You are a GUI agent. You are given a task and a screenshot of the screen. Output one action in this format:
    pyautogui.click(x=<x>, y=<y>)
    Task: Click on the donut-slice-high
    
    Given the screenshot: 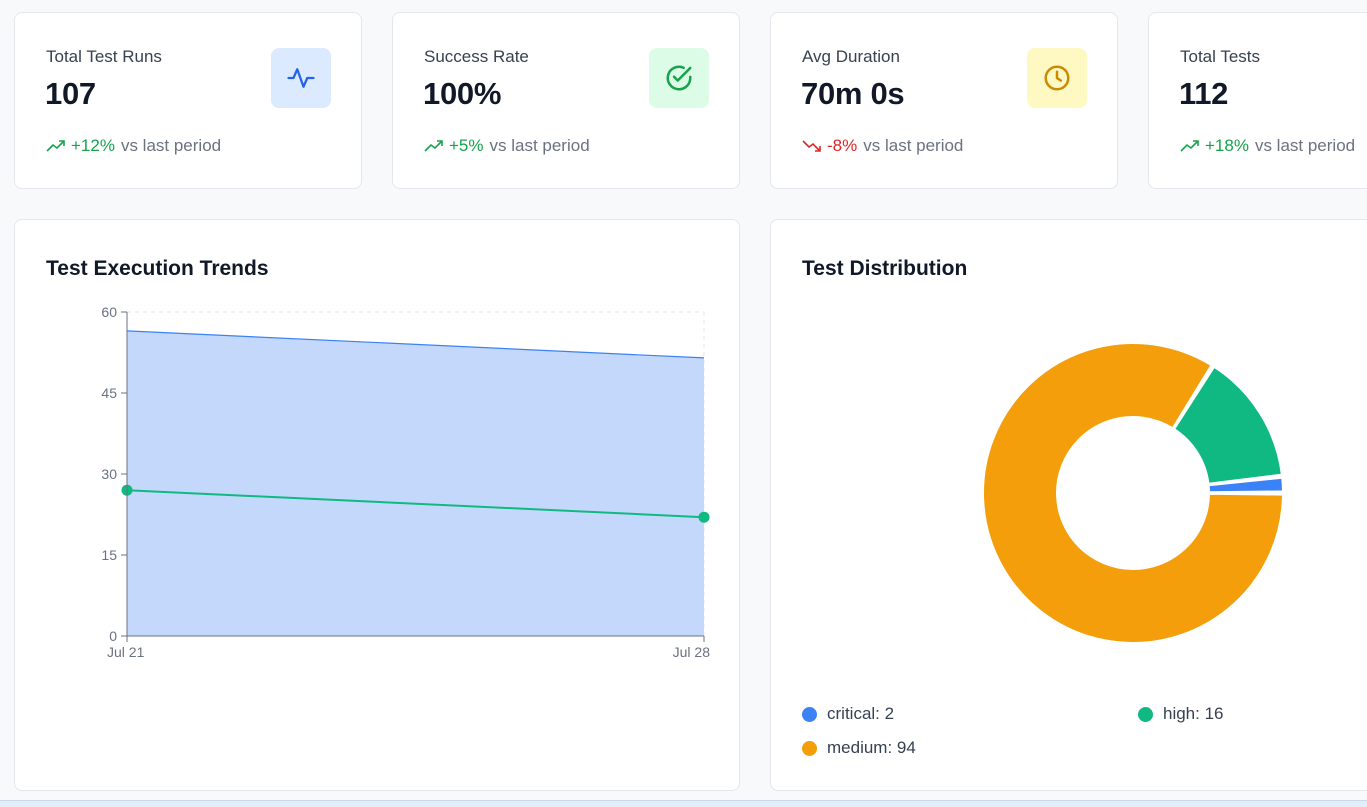 What is the action you would take?
    pyautogui.click(x=1227, y=425)
    